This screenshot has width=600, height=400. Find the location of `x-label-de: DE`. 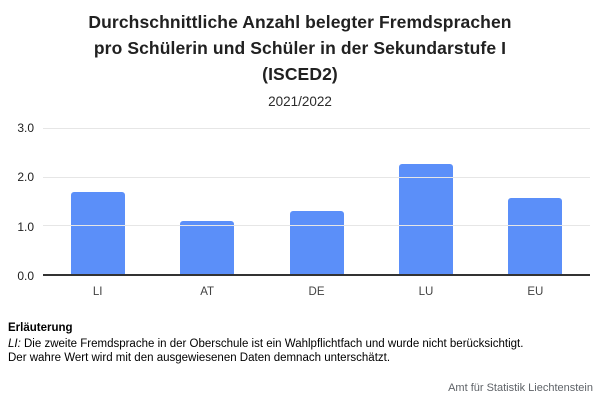

x-label-de: DE is located at coordinates (316, 292).